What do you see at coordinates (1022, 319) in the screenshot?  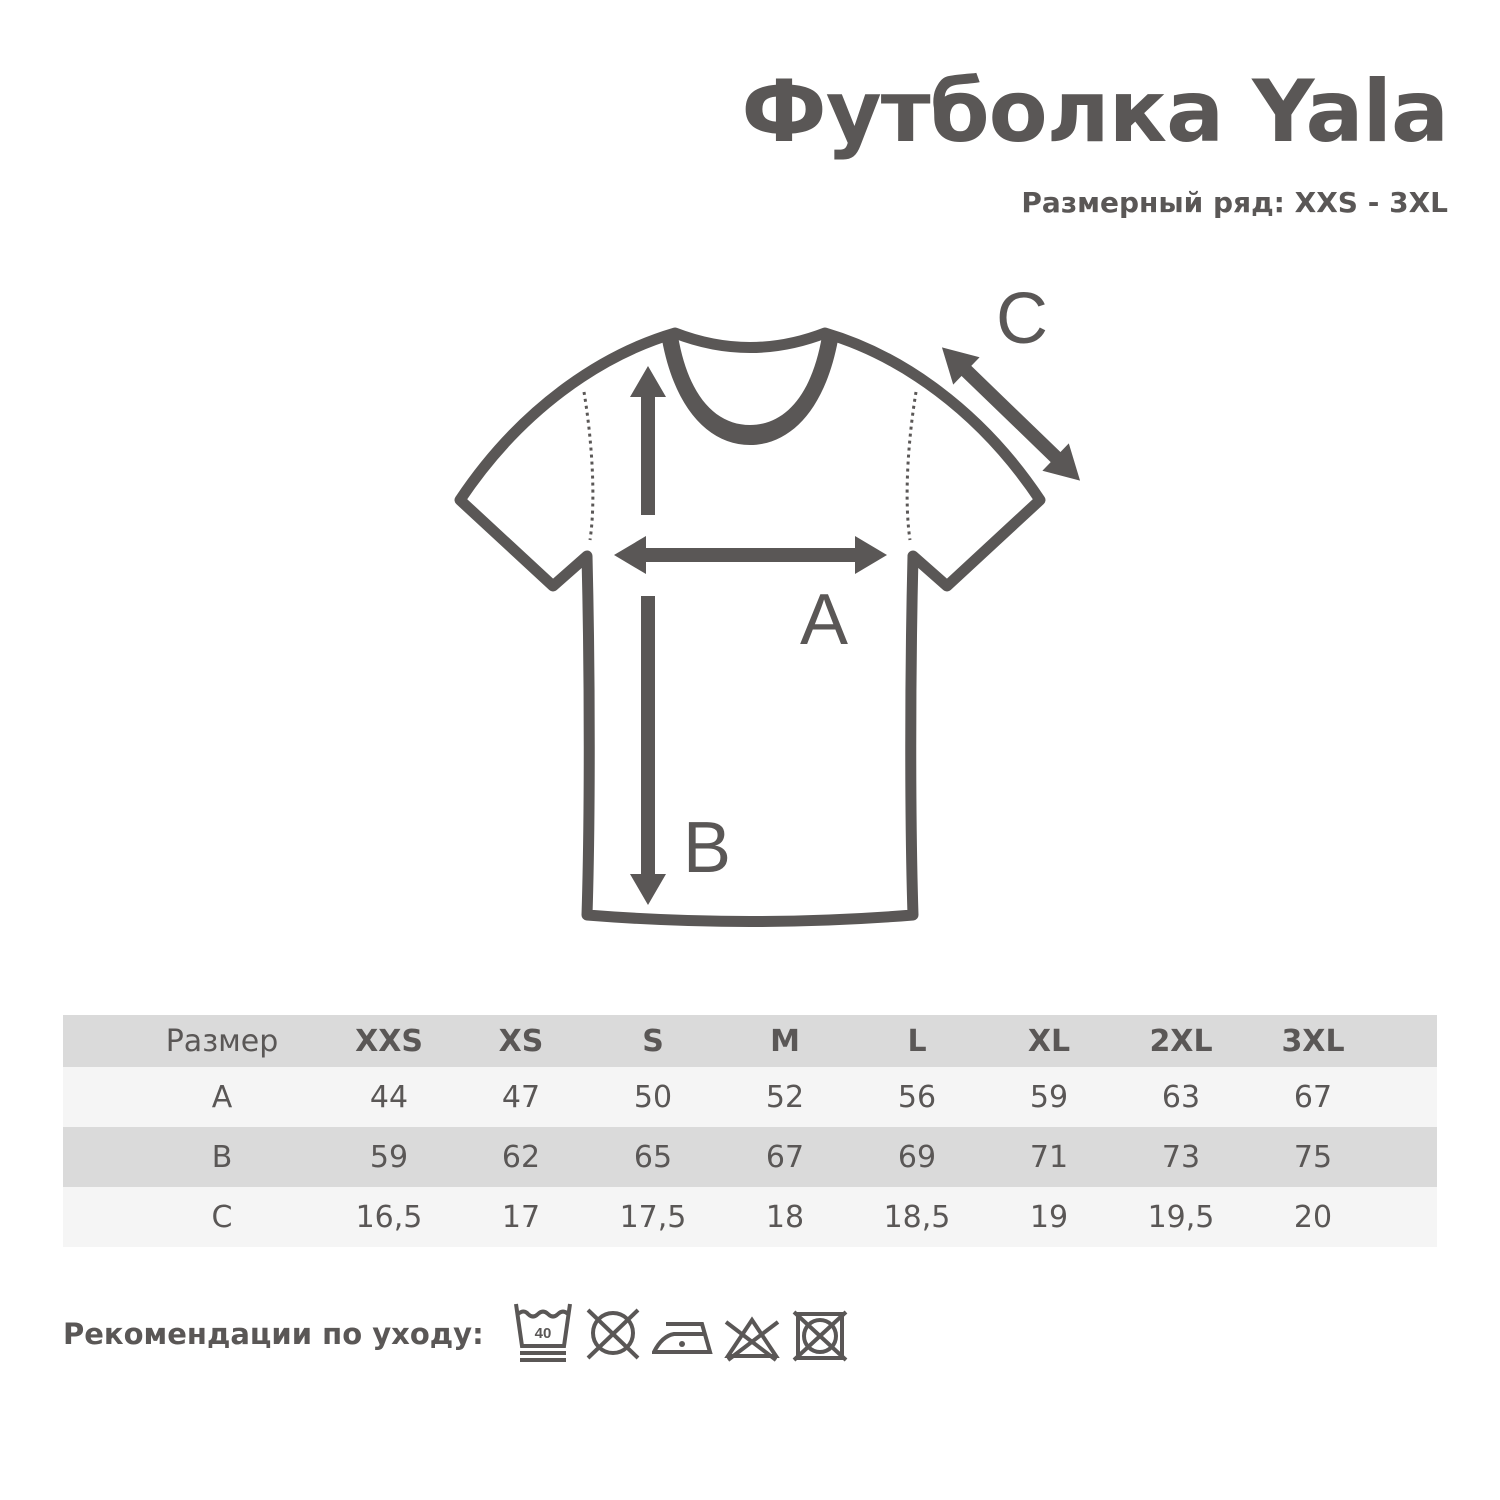 I see `label-c: C` at bounding box center [1022, 319].